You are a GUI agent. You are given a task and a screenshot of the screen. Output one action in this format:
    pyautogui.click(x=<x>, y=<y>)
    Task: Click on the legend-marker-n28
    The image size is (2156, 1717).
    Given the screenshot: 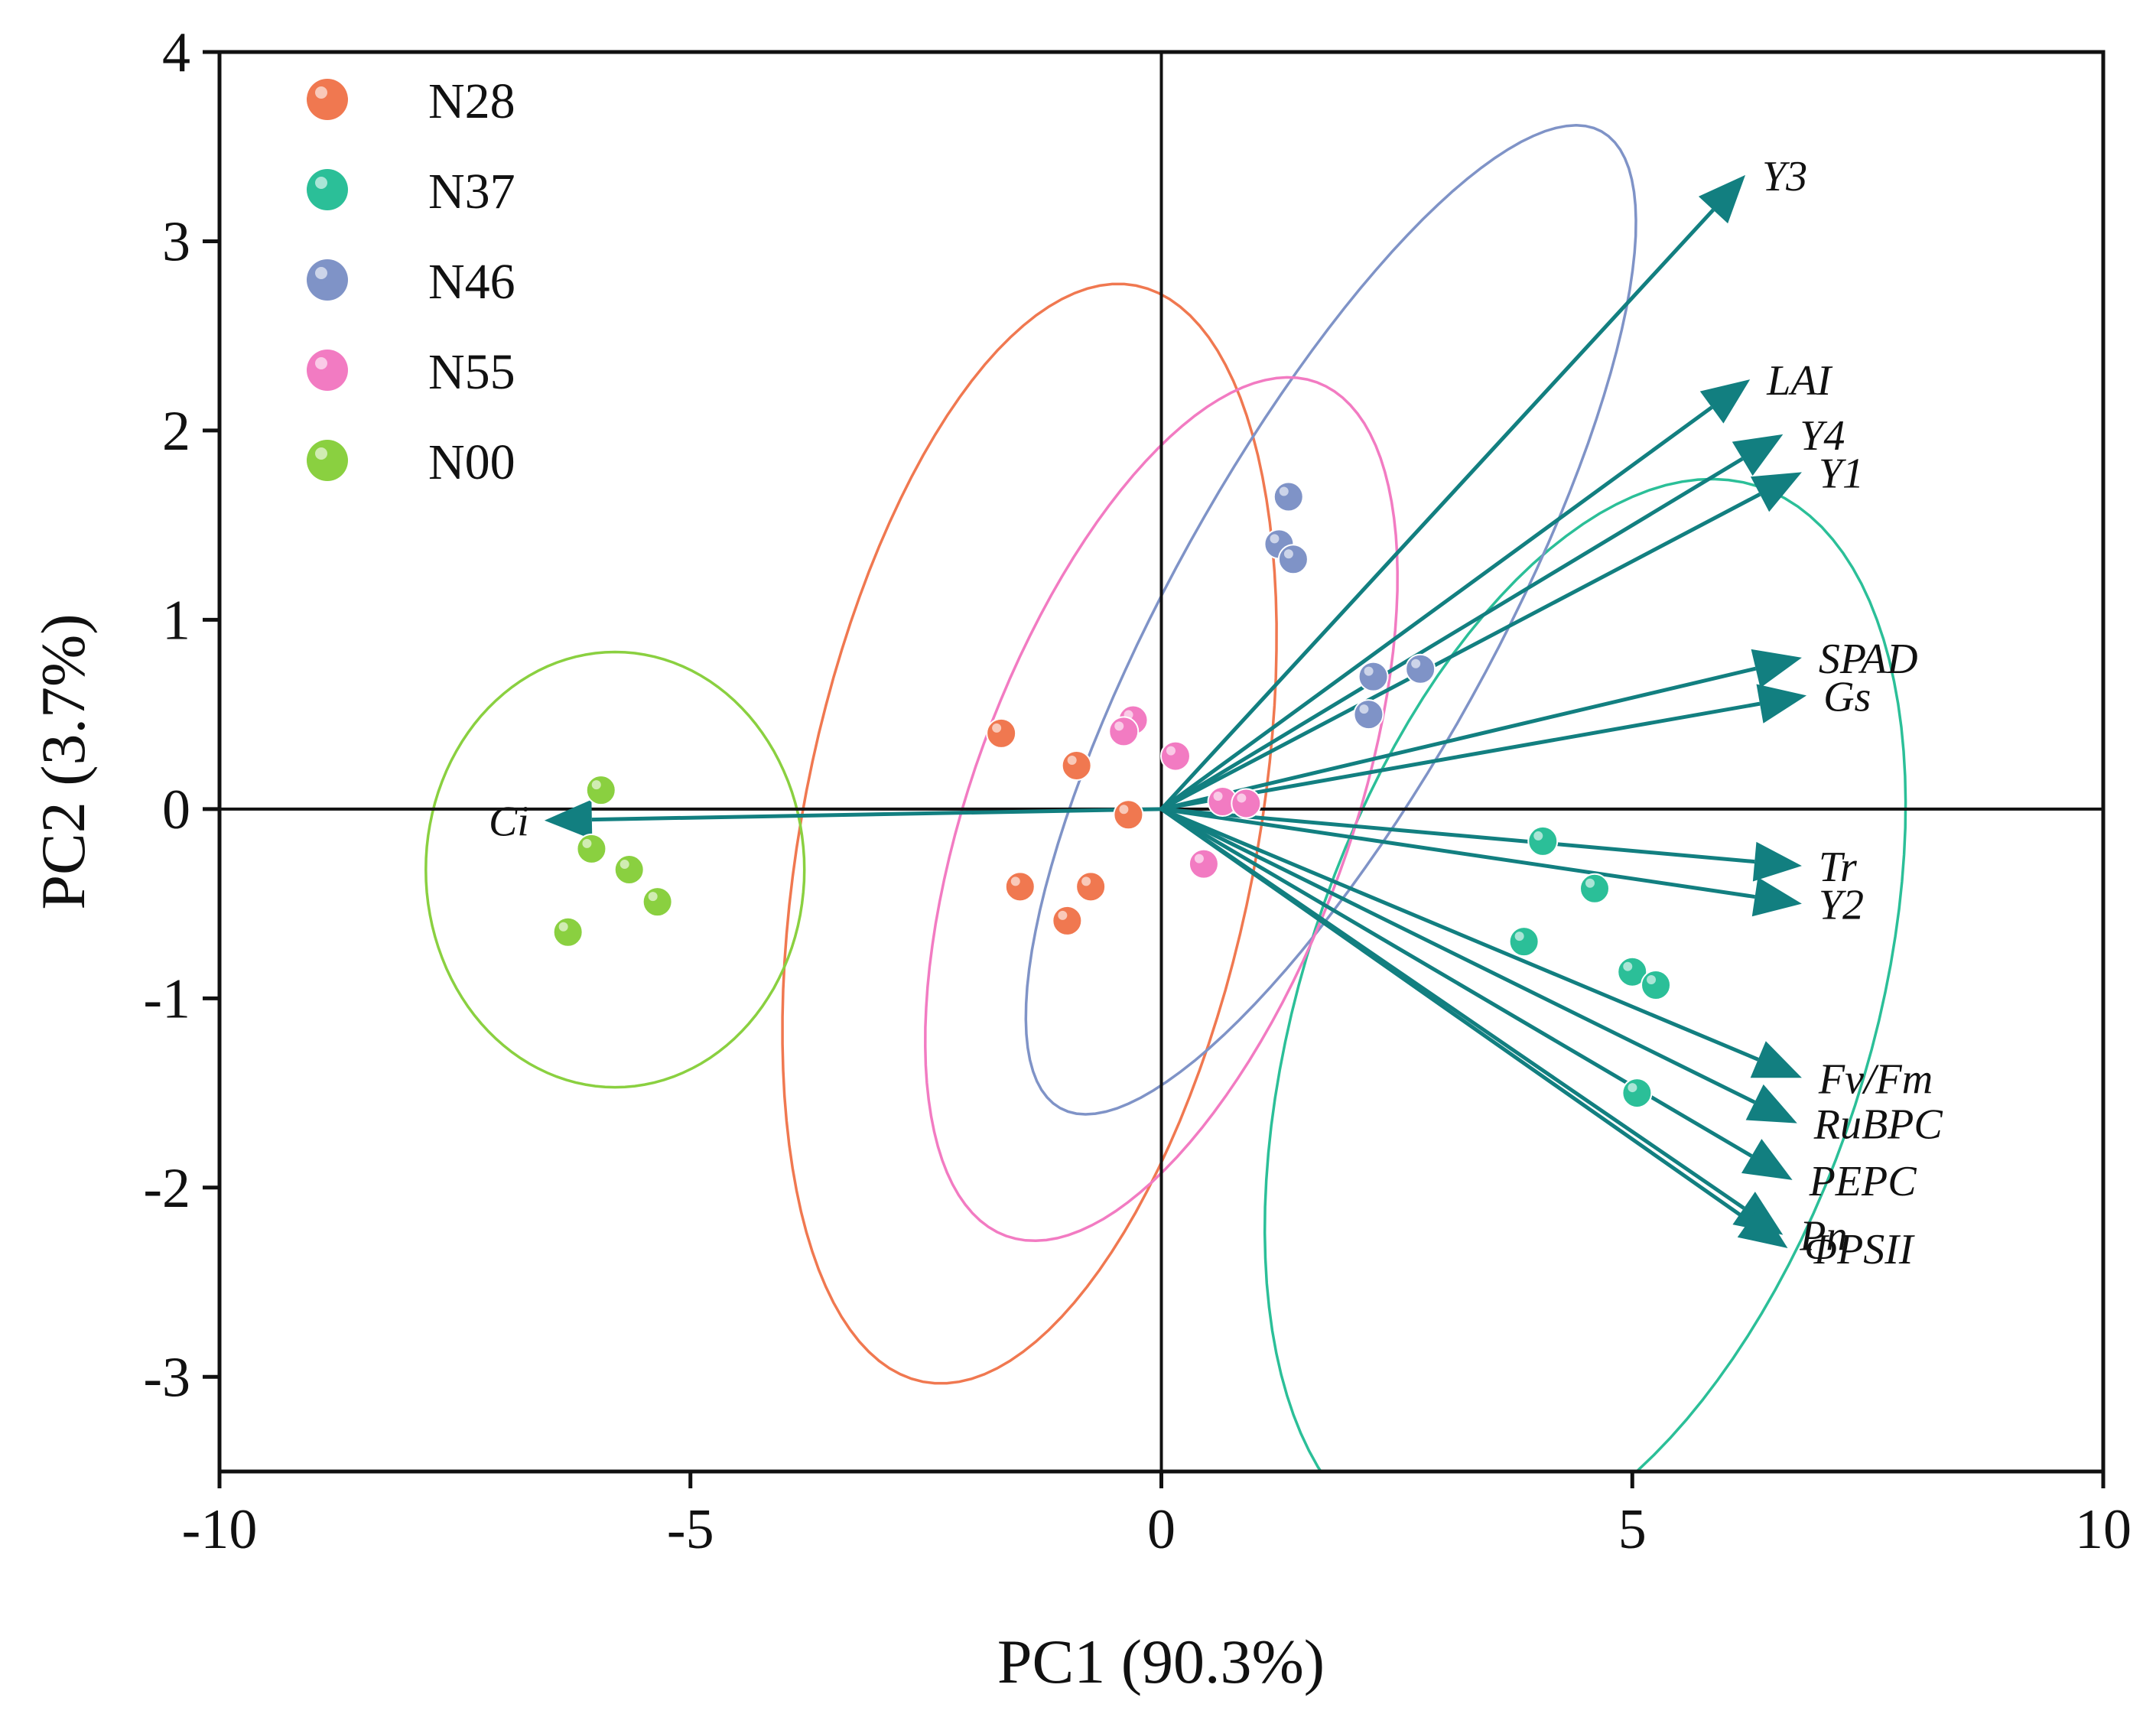 What is the action you would take?
    pyautogui.click(x=327, y=100)
    